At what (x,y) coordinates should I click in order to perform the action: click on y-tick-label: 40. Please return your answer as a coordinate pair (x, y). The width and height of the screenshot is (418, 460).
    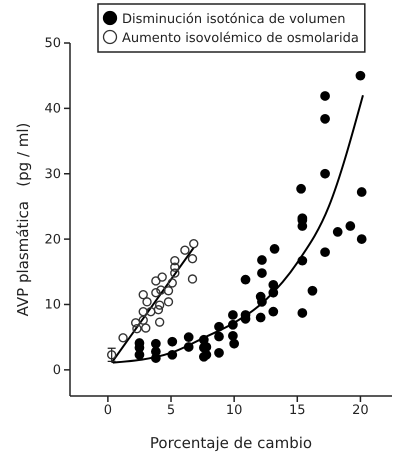
    Looking at the image, I should click on (52, 109).